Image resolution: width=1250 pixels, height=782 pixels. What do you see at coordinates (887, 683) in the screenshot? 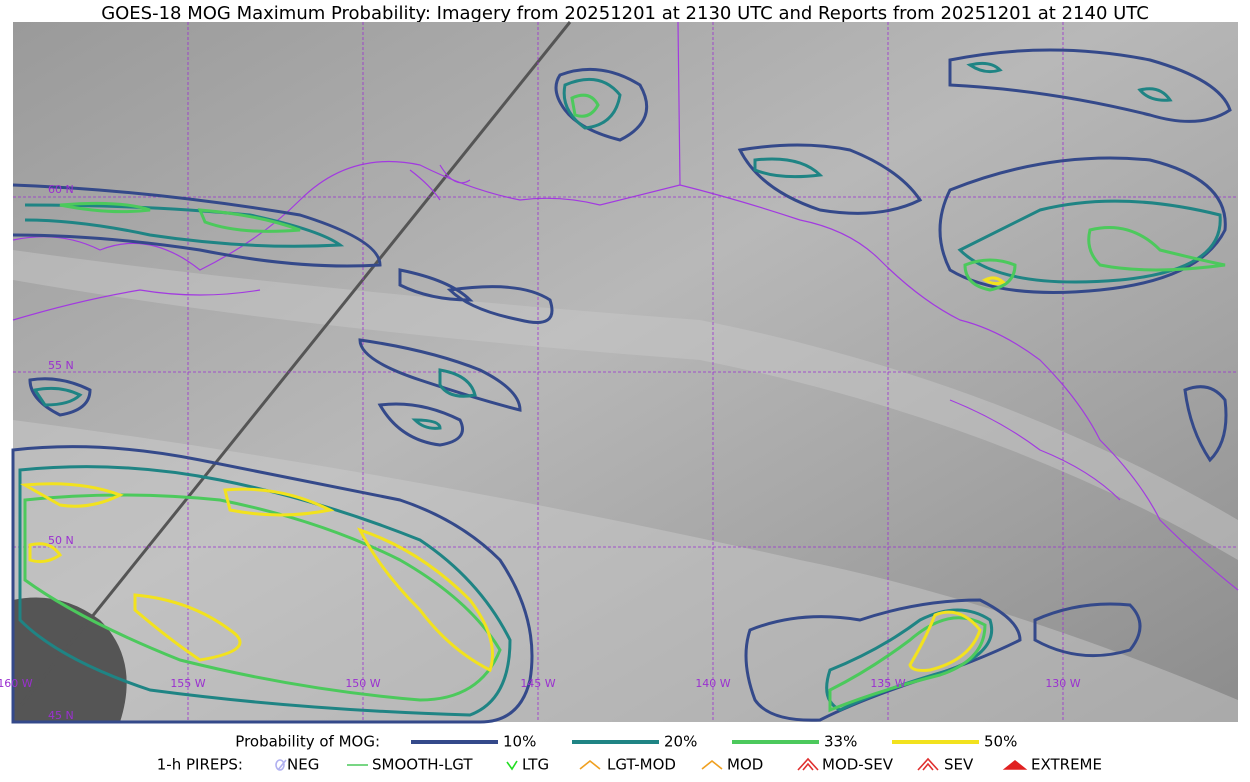
I see `lon-label: 135 W` at bounding box center [887, 683].